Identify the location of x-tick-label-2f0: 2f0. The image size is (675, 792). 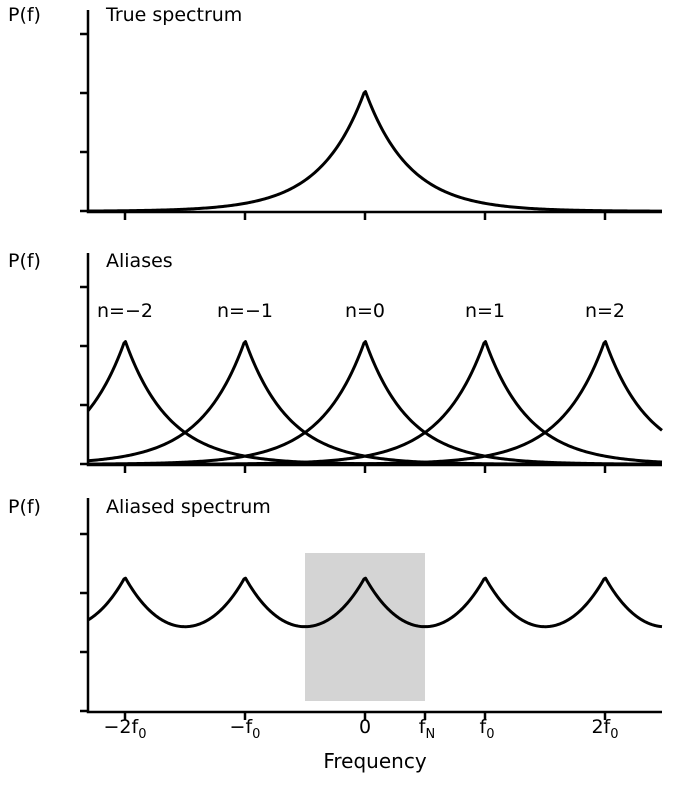
(605, 729).